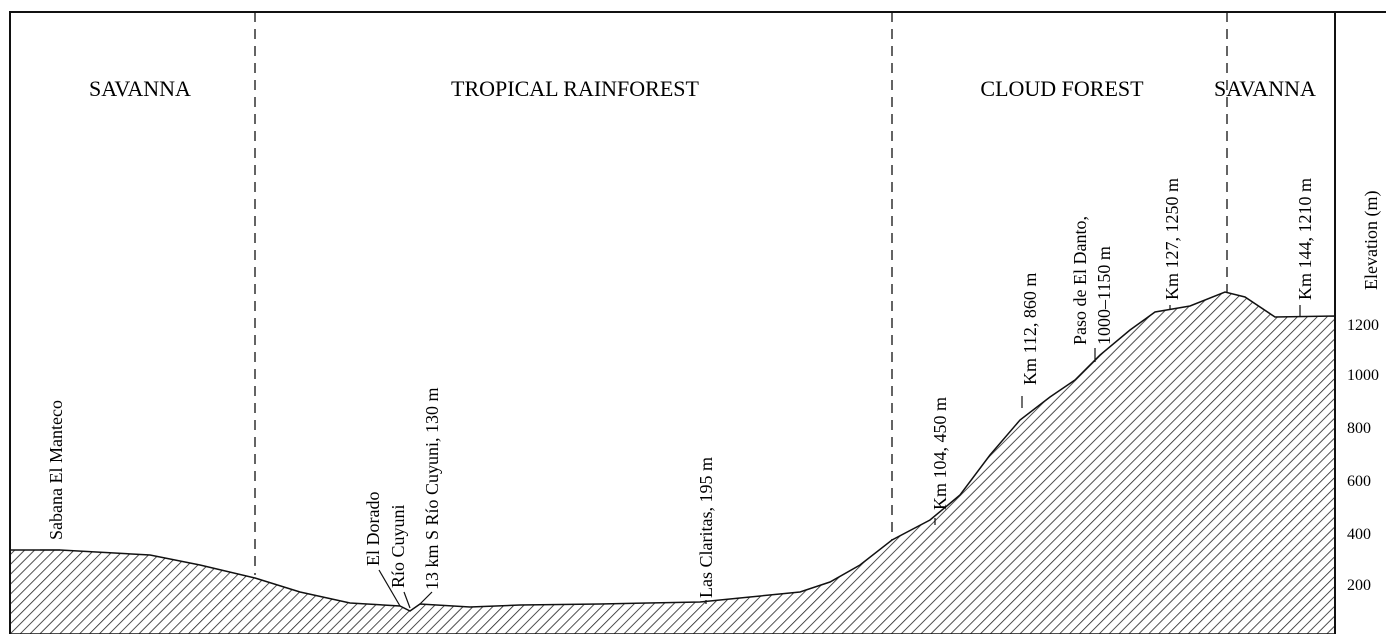 The image size is (1386, 634). What do you see at coordinates (1371, 240) in the screenshot?
I see `axis-label: Elevation (m)` at bounding box center [1371, 240].